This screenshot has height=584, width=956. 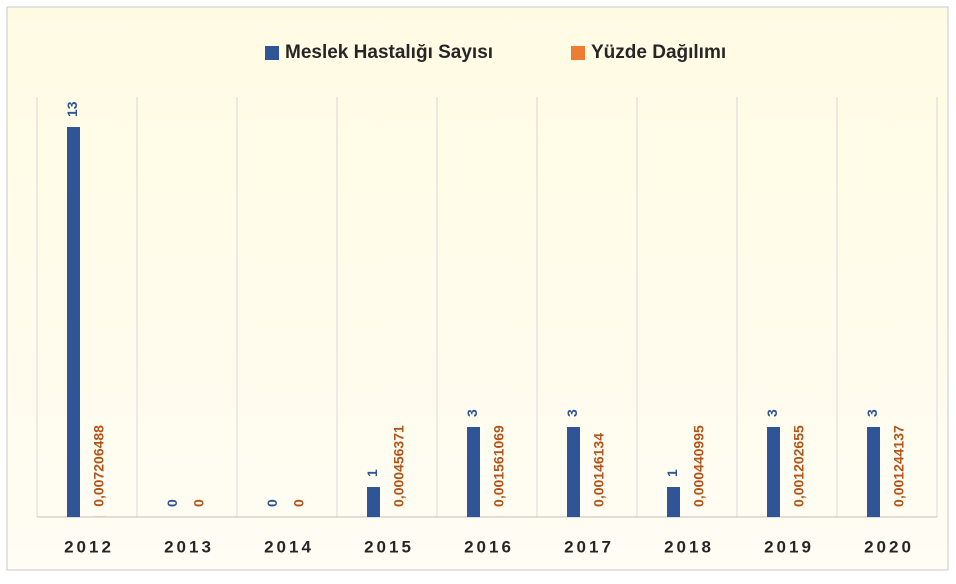 What do you see at coordinates (72, 109) in the screenshot?
I see `data-label: 13` at bounding box center [72, 109].